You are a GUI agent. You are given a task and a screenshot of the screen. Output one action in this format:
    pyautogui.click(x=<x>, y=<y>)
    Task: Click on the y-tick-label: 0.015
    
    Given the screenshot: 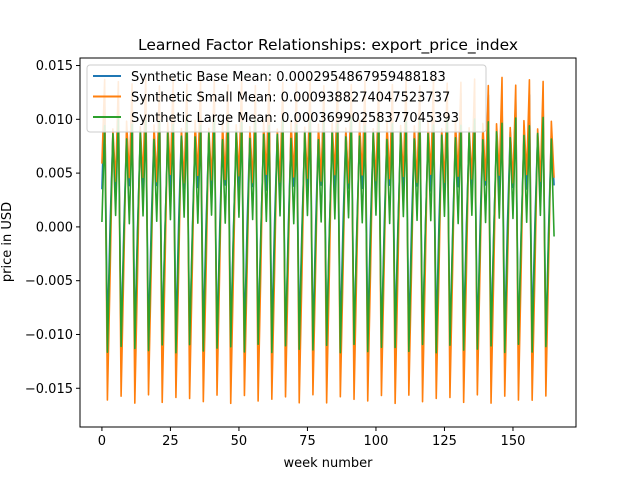 What is the action you would take?
    pyautogui.click(x=54, y=66)
    